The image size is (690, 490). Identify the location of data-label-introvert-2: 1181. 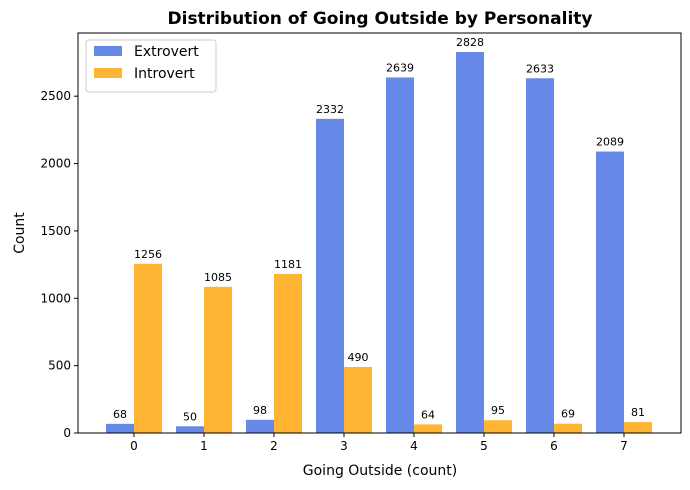
(288, 264).